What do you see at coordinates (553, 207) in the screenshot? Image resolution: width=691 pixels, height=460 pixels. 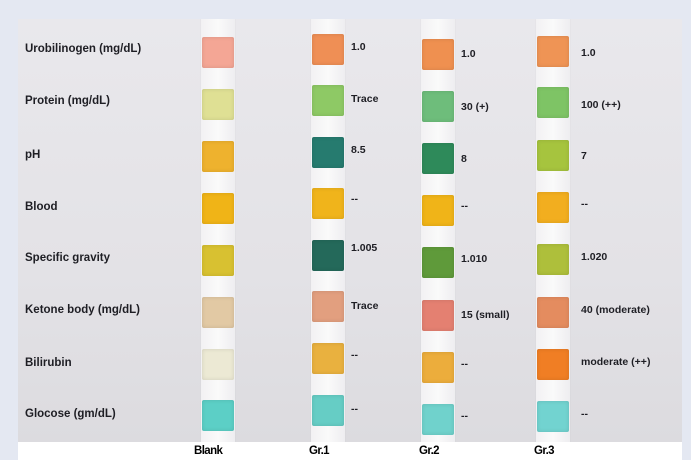 I see `pad-gr3-blood` at bounding box center [553, 207].